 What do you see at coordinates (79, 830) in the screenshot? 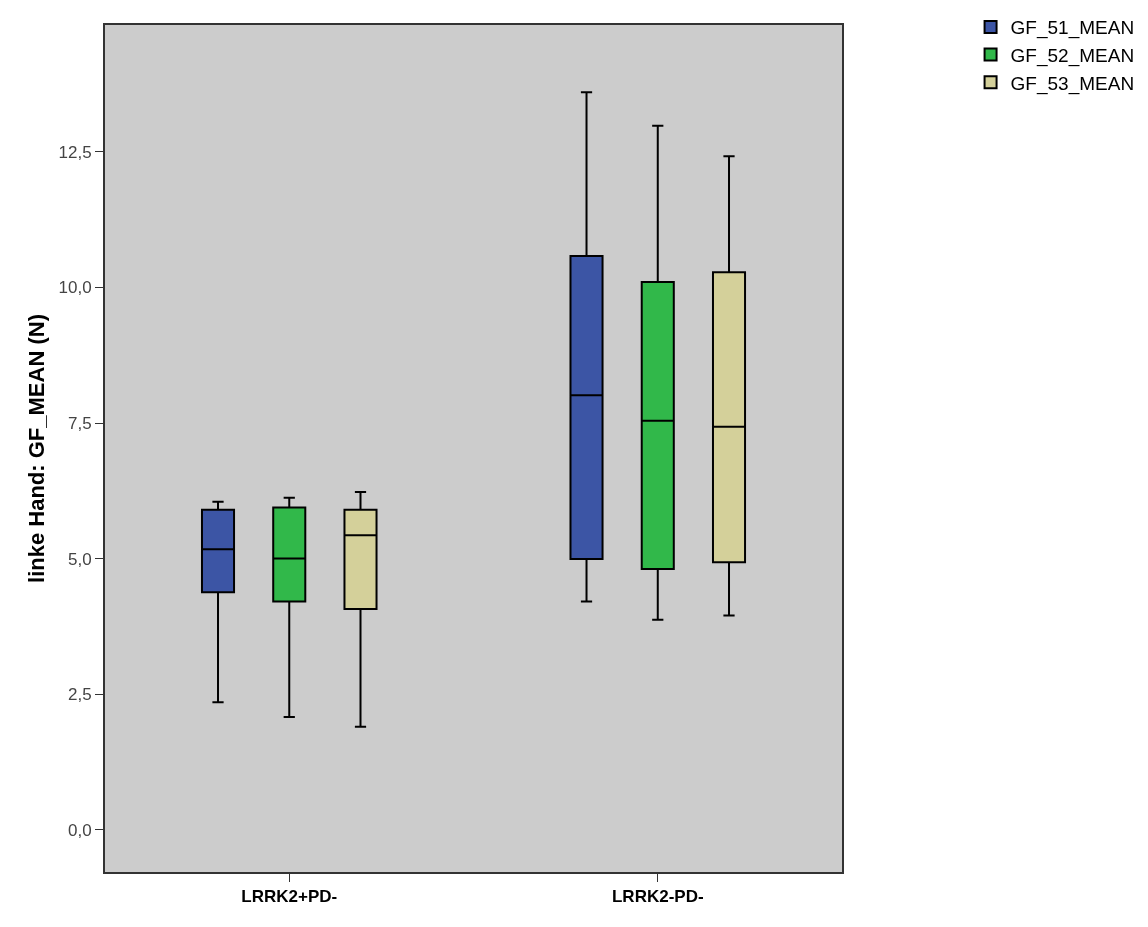
I see `y-tick-label: 0,0` at bounding box center [79, 830].